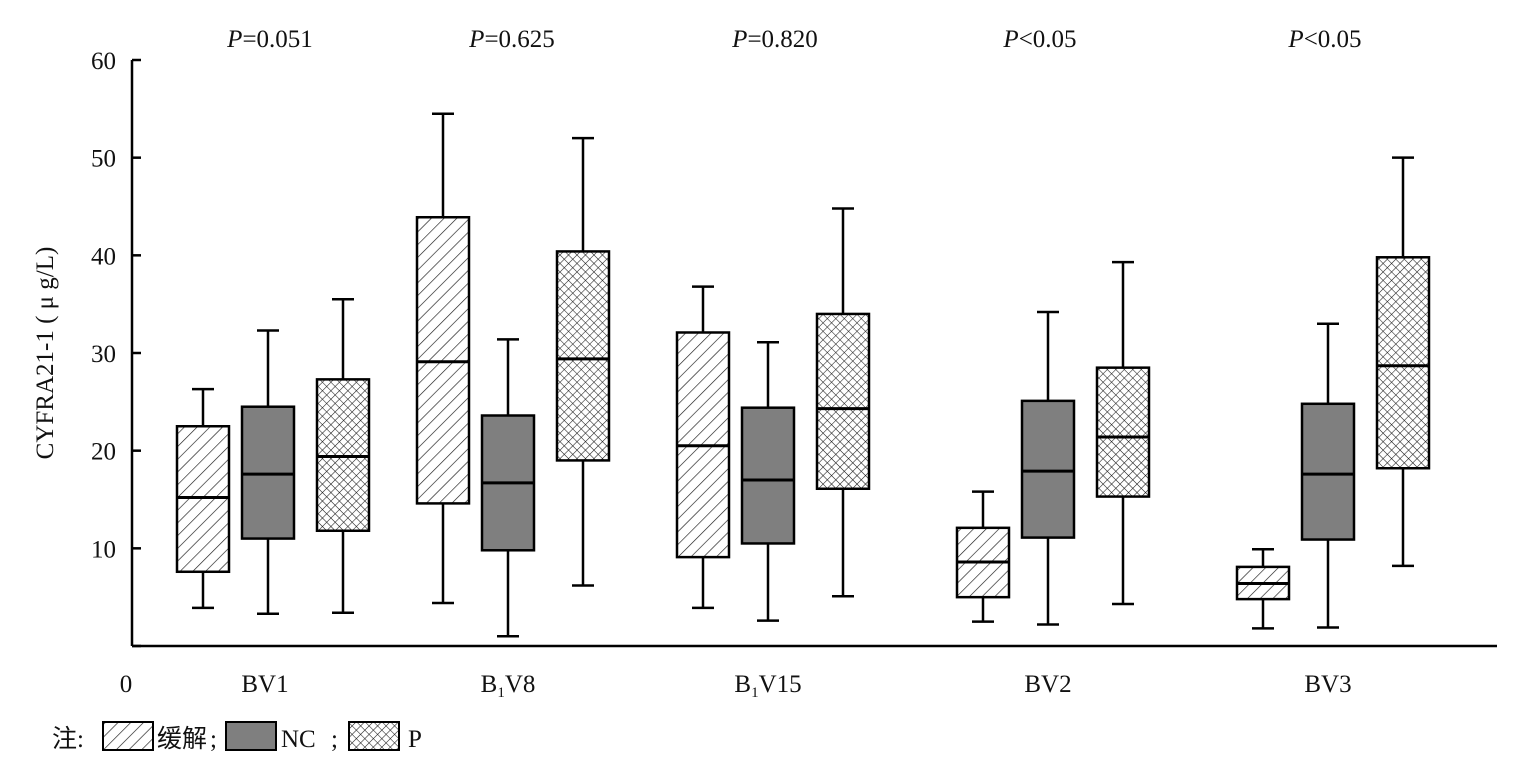 The image size is (1535, 779). What do you see at coordinates (334, 739) in the screenshot?
I see `legend-sep-2: ;` at bounding box center [334, 739].